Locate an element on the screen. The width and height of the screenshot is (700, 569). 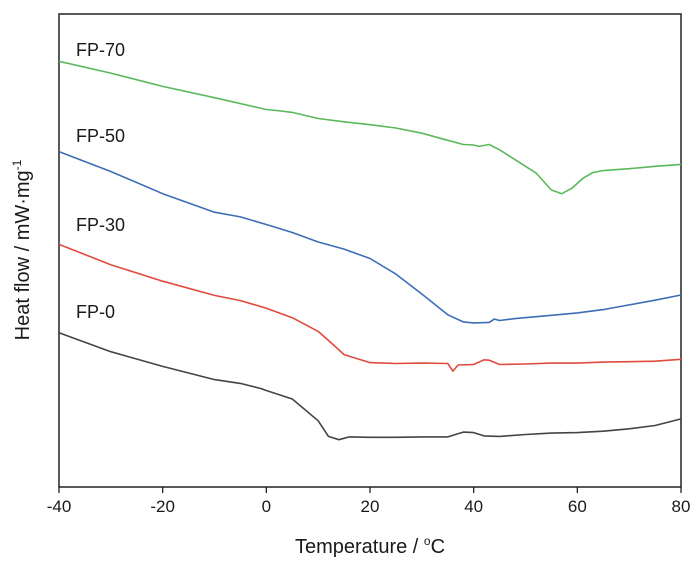
series-label-fp-30: FP-30 is located at coordinates (100, 225).